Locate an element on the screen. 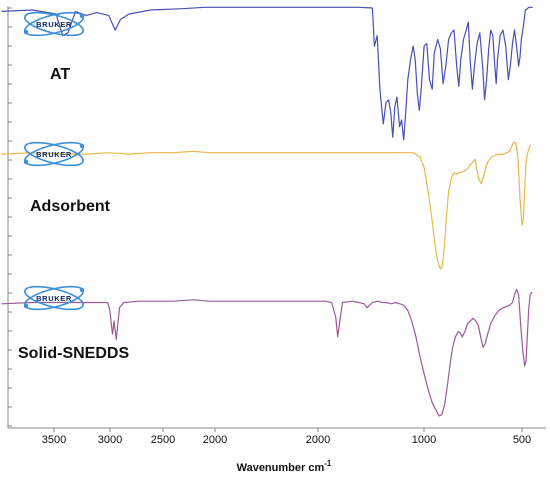 This screenshot has height=478, width=550. x-axis-ticks is located at coordinates (288, 430).